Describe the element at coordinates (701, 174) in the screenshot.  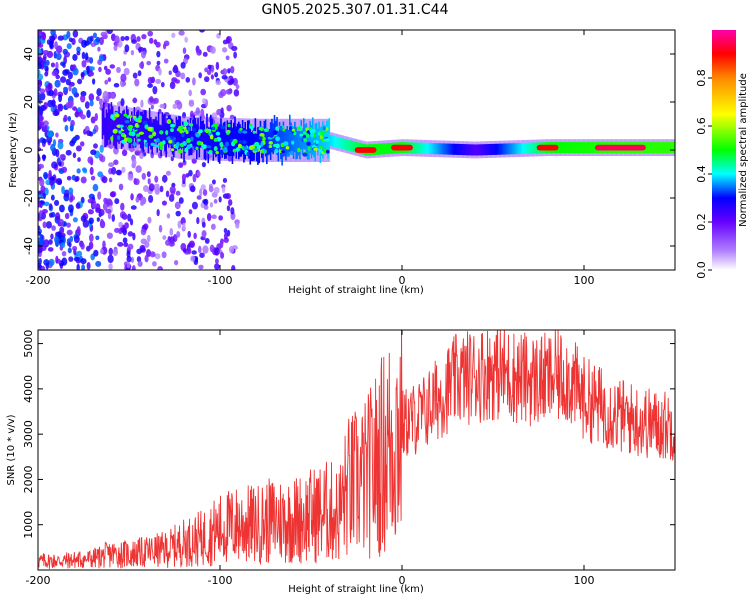
I see `colorbar-tick-label: 0.4` at that location.